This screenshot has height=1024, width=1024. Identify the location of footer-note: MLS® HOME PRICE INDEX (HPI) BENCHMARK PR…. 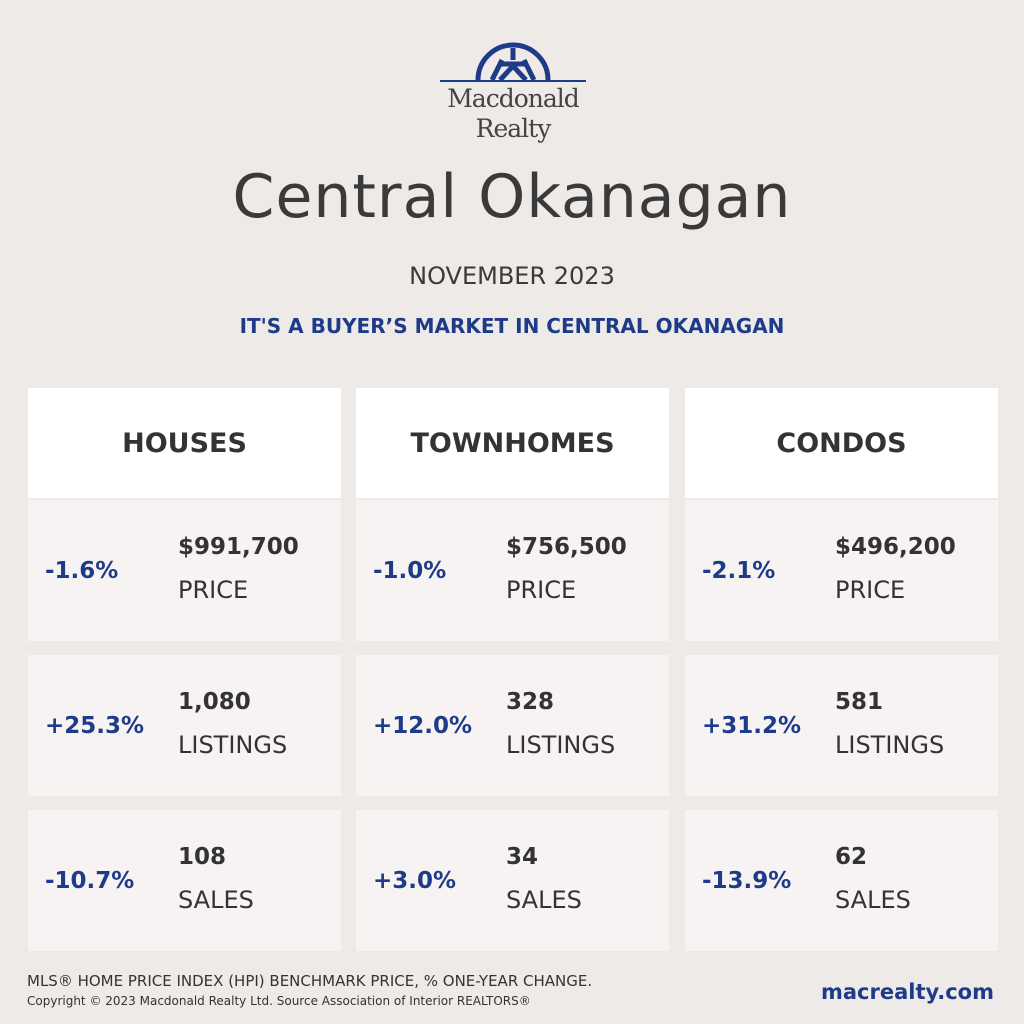
(310, 981).